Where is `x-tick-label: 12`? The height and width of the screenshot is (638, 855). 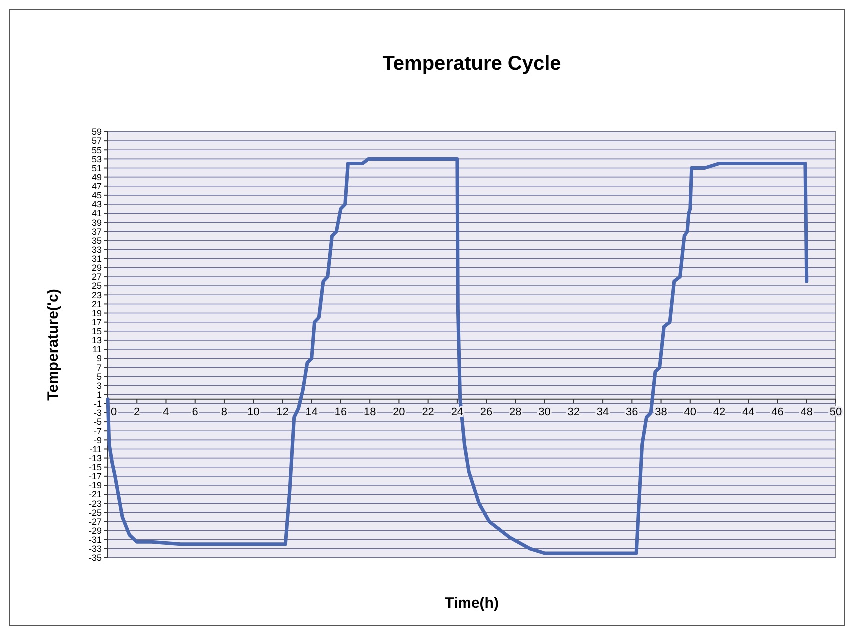 x-tick-label: 12 is located at coordinates (282, 412).